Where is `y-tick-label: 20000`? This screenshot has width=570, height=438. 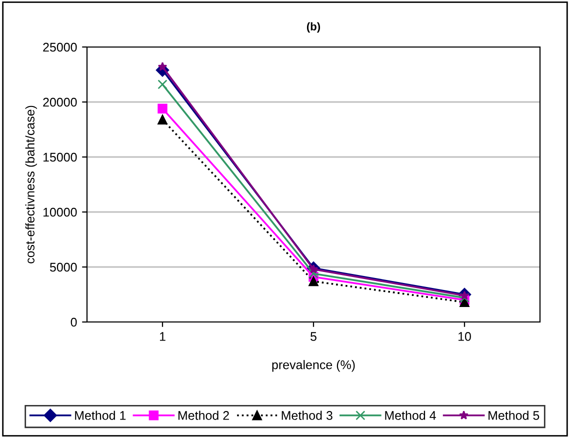 y-tick-label: 20000 is located at coordinates (60, 102).